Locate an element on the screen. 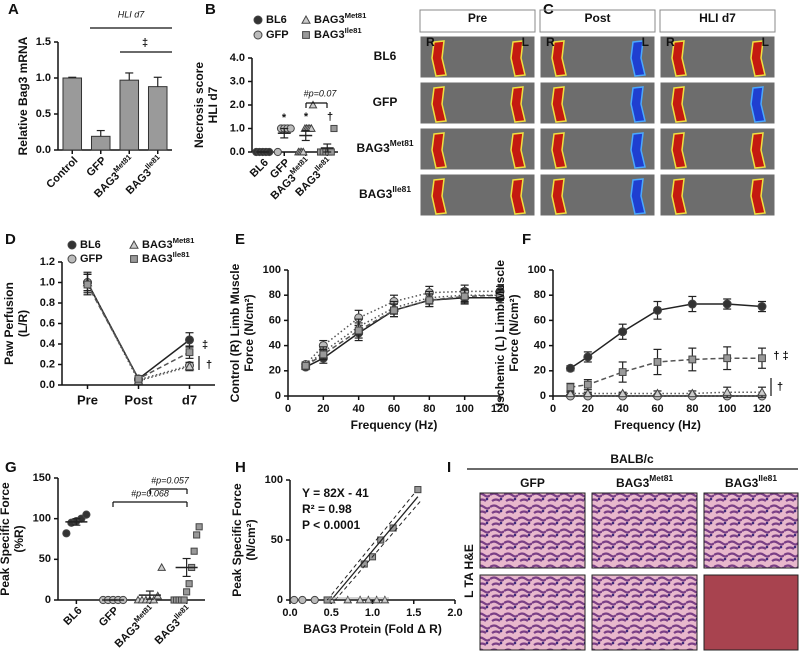  panel-letter: C is located at coordinates (548, 9).